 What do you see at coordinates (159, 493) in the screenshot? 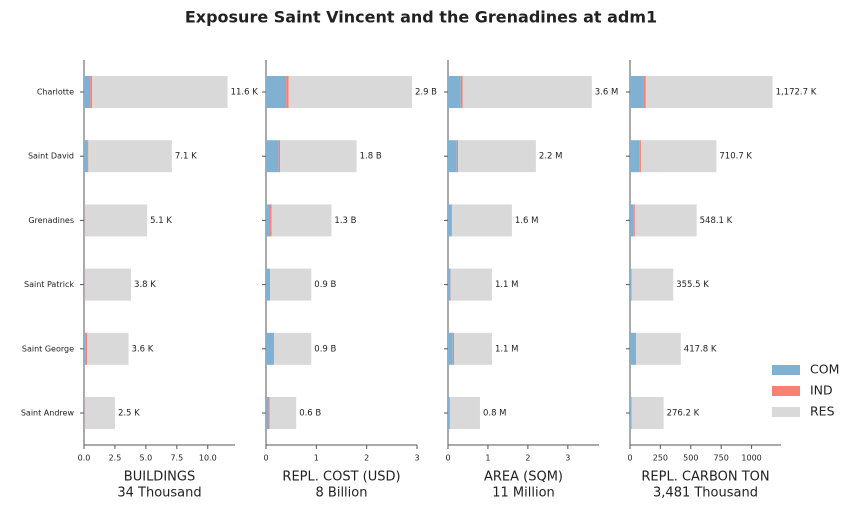
I see `x-axis-sublabel: 34 Thousand` at bounding box center [159, 493].